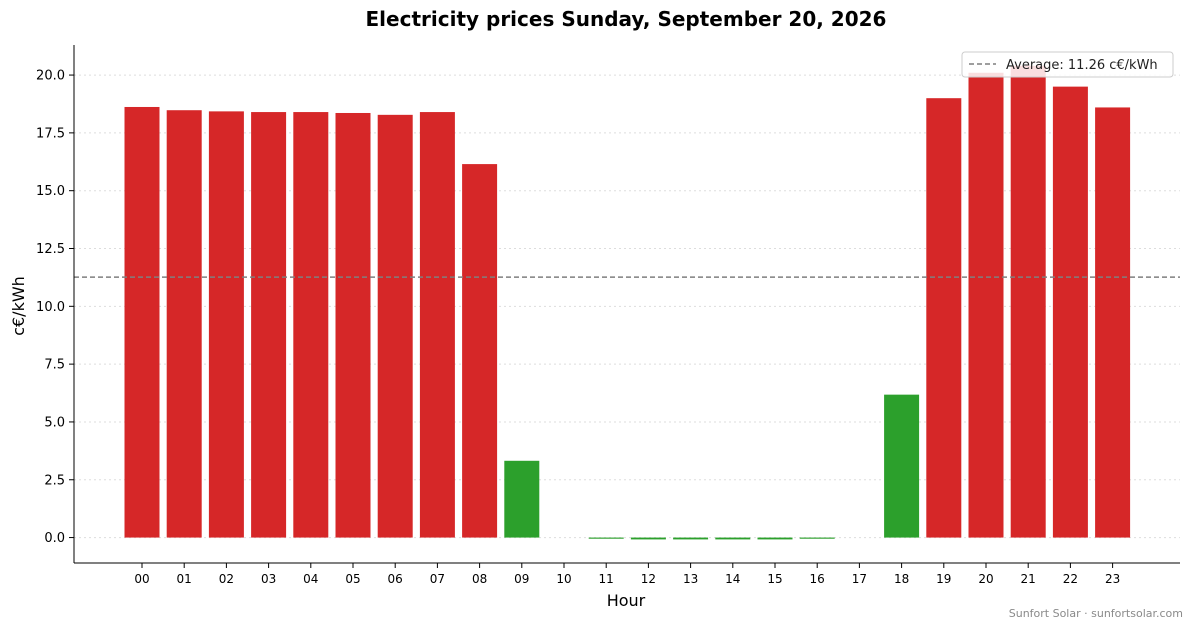 This screenshot has width=1193, height=628. What do you see at coordinates (1070, 579) in the screenshot?
I see `x-tick-label: 22` at bounding box center [1070, 579].